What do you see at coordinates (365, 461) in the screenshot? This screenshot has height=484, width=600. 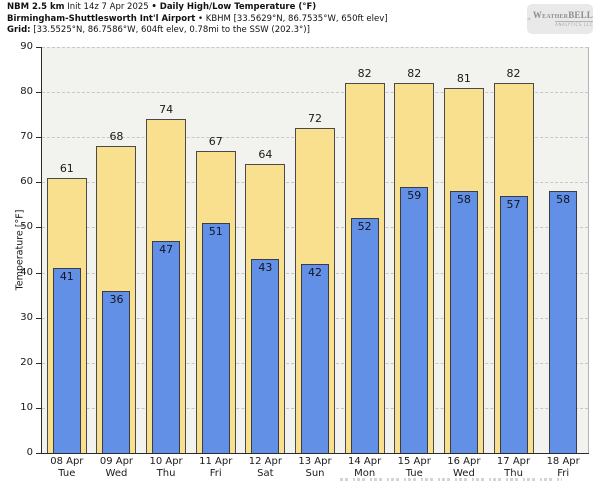 I see `x-tick-date: 14 Apr` at bounding box center [365, 461].